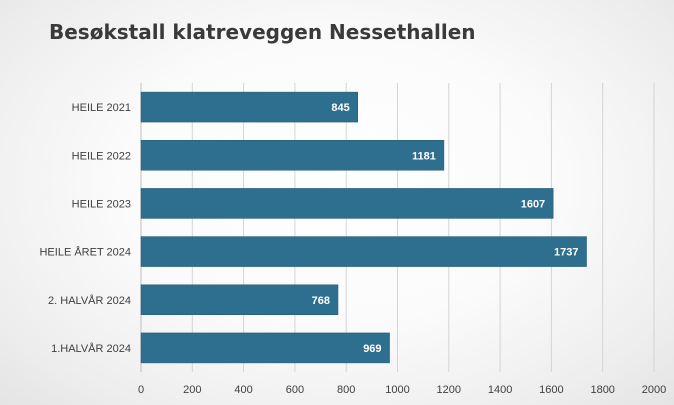 The image size is (674, 405). Describe the element at coordinates (654, 390) in the screenshot. I see `x-tick-label: 2000` at that location.